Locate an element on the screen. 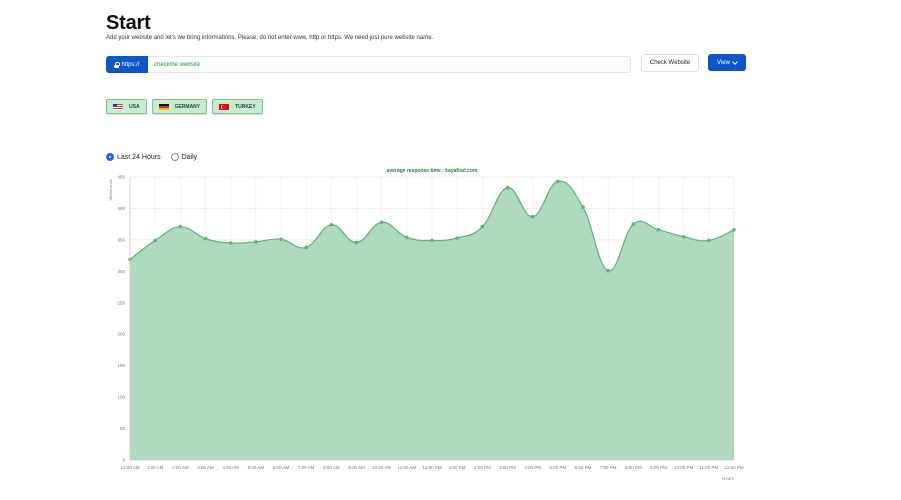 This screenshot has height=500, width=901. check-website-label: Check Website is located at coordinates (670, 63).